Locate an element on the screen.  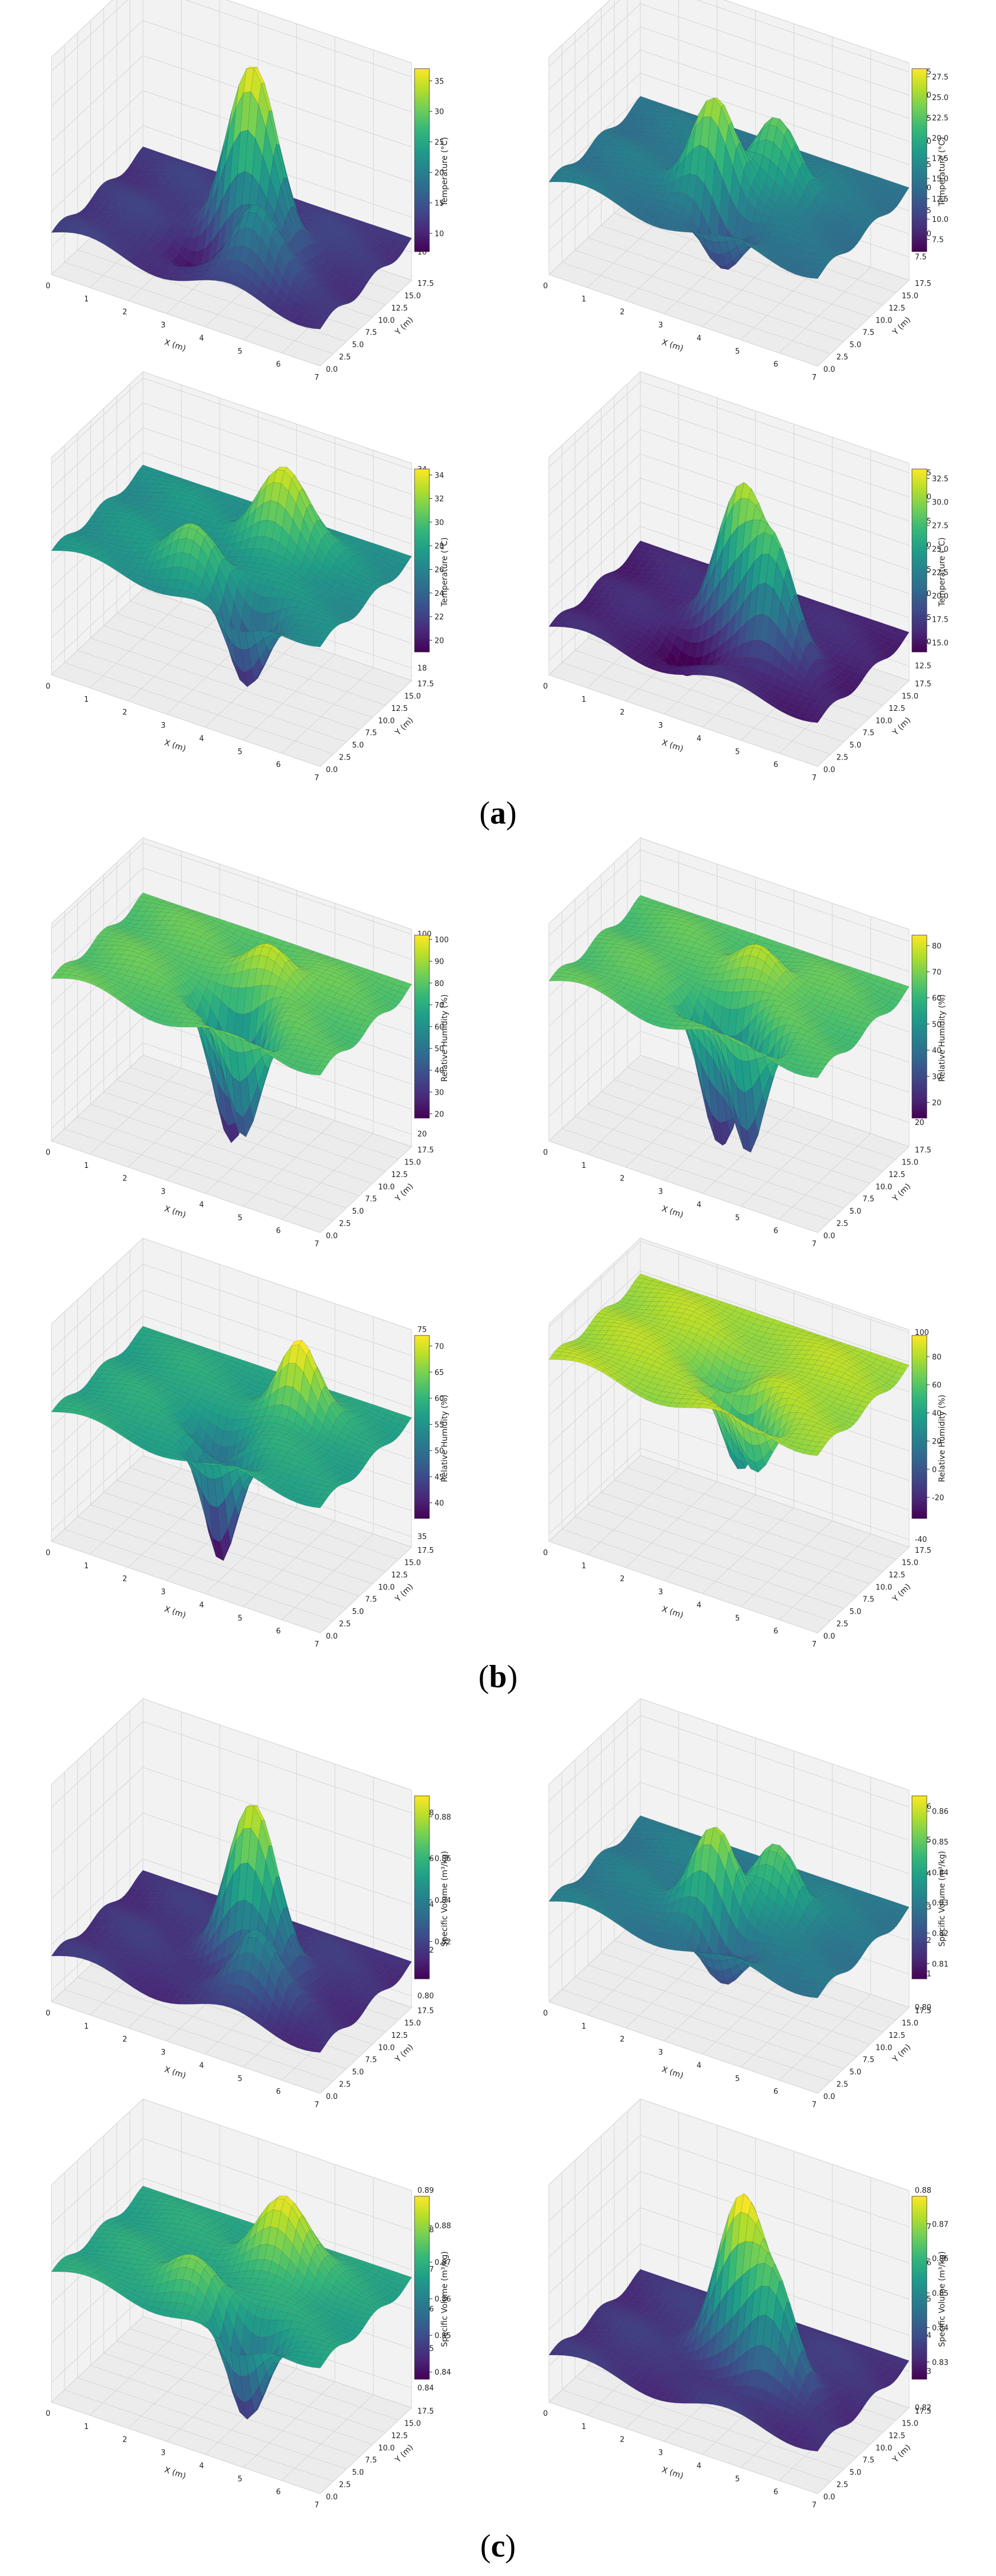
z-tick-label: 12.5 is located at coordinates (923, 666).